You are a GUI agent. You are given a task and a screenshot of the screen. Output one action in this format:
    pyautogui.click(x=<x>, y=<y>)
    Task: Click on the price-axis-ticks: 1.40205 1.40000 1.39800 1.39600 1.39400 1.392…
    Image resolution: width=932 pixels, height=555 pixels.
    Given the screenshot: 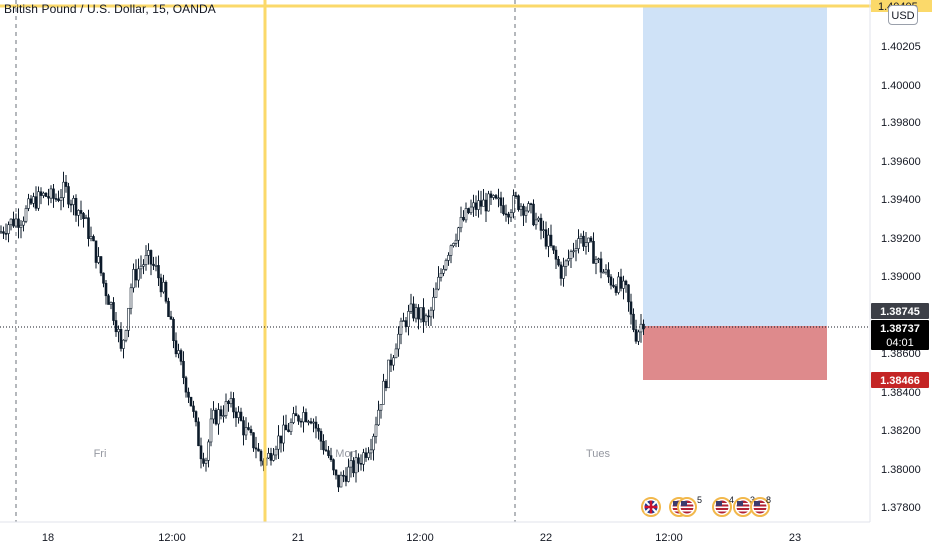 What is the action you would take?
    pyautogui.click(x=901, y=277)
    